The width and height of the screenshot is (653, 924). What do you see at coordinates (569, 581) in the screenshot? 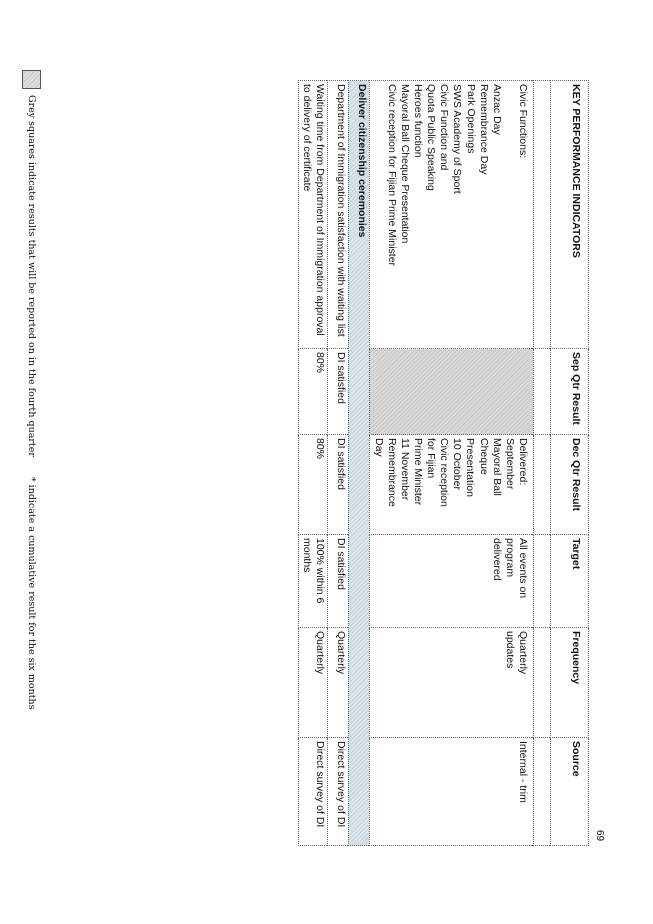
I see `header-target: Target` at bounding box center [569, 581].